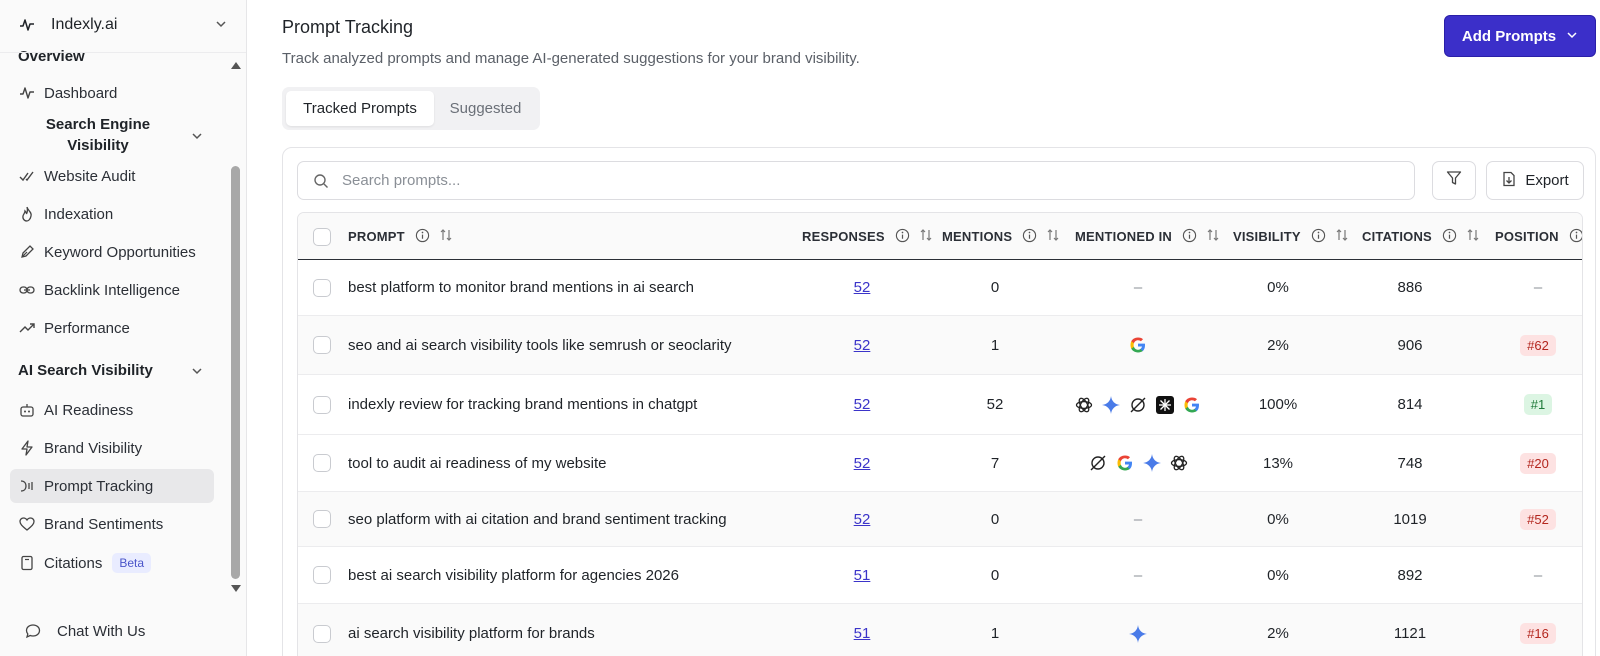 Image resolution: width=1600 pixels, height=656 pixels. I want to click on mentions-value: 0, so click(995, 575).